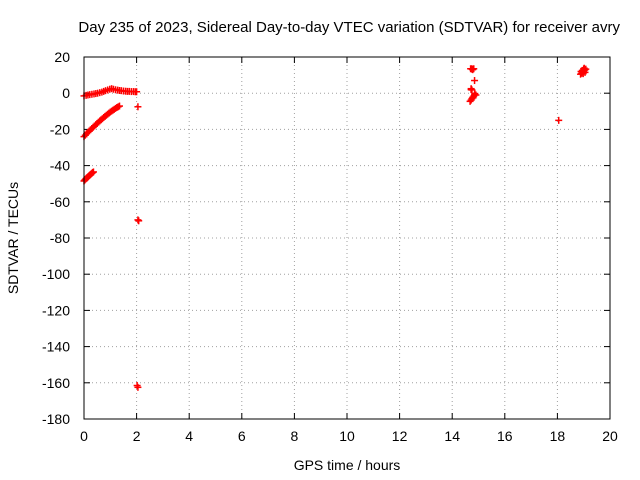 This screenshot has height=480, width=640. What do you see at coordinates (189, 436) in the screenshot?
I see `x-tick-label: 4` at bounding box center [189, 436].